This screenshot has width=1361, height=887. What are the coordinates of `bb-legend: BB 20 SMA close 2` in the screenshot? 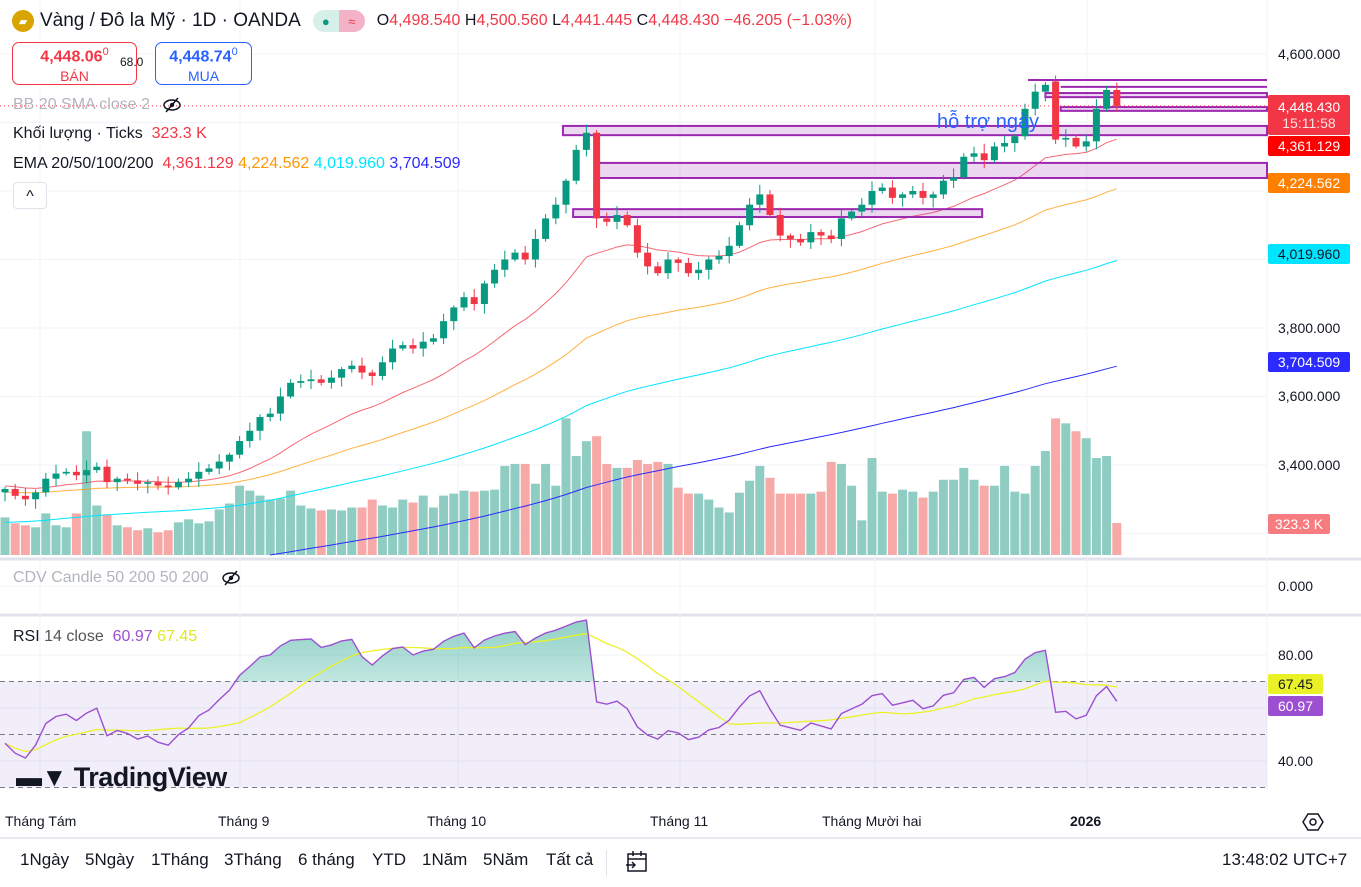 It's located at (97, 105).